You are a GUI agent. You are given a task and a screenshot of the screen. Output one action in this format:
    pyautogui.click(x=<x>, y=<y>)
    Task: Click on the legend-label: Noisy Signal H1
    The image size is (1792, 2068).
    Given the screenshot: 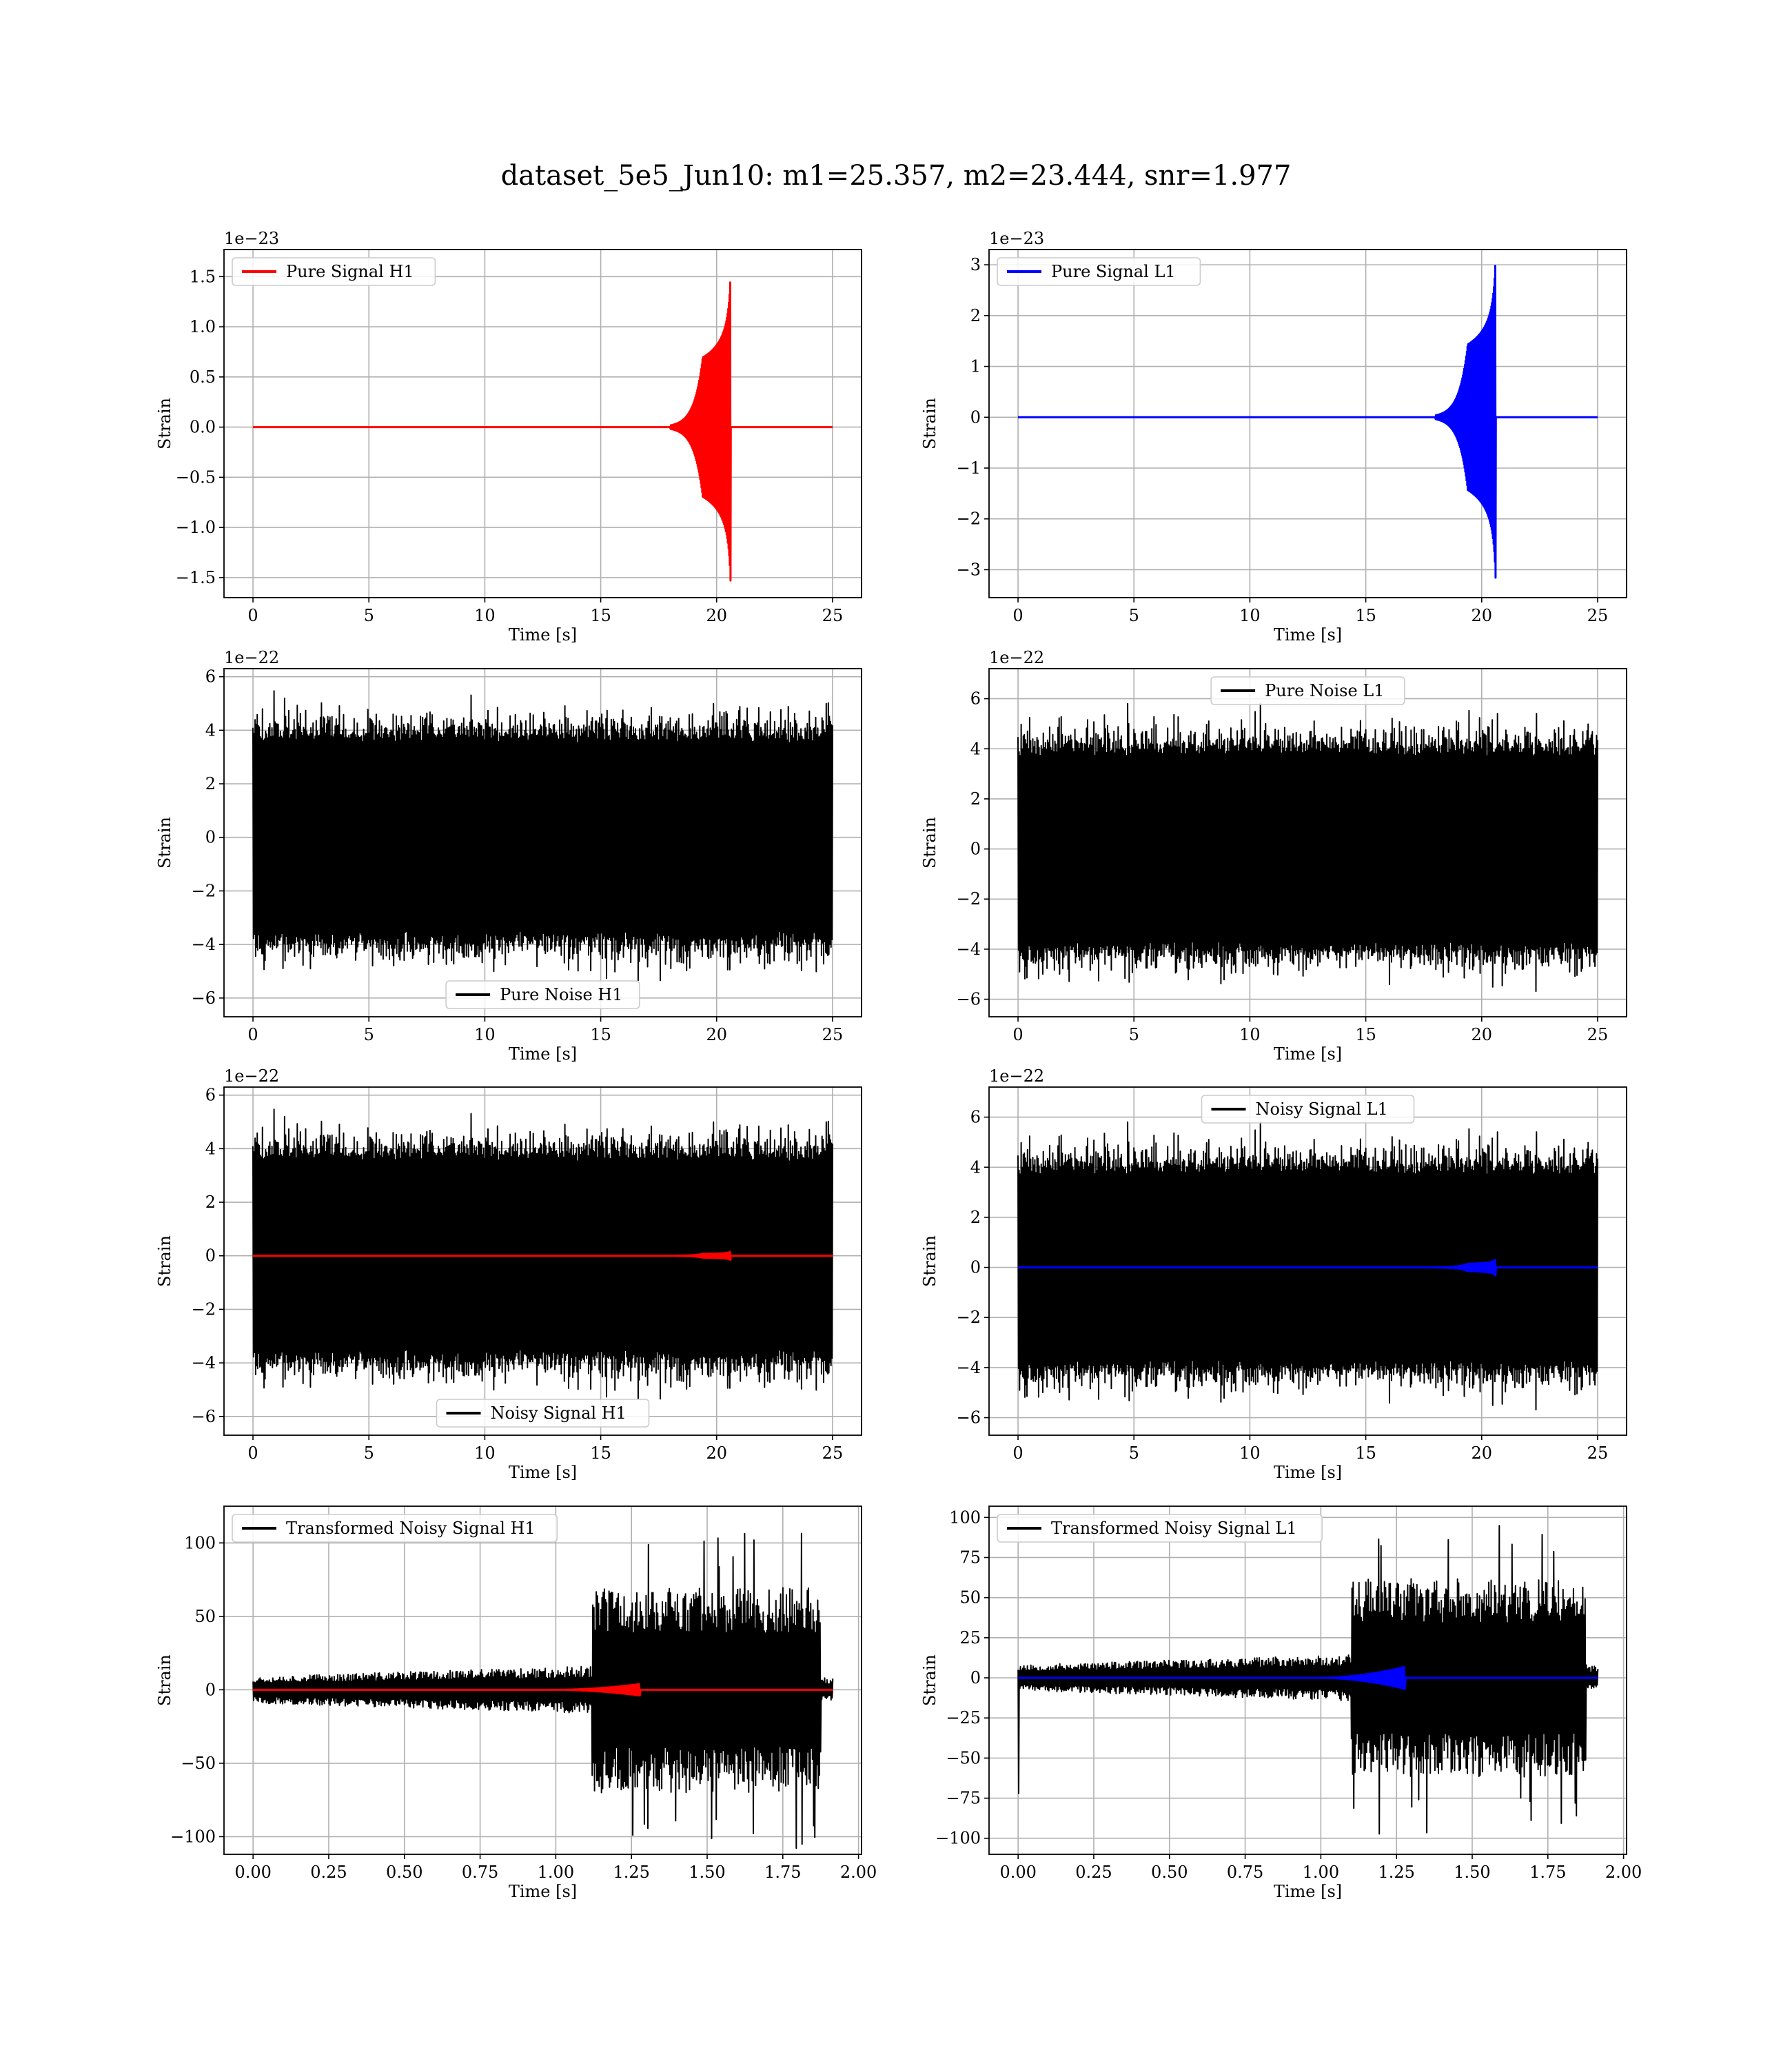 What is the action you would take?
    pyautogui.click(x=559, y=1413)
    